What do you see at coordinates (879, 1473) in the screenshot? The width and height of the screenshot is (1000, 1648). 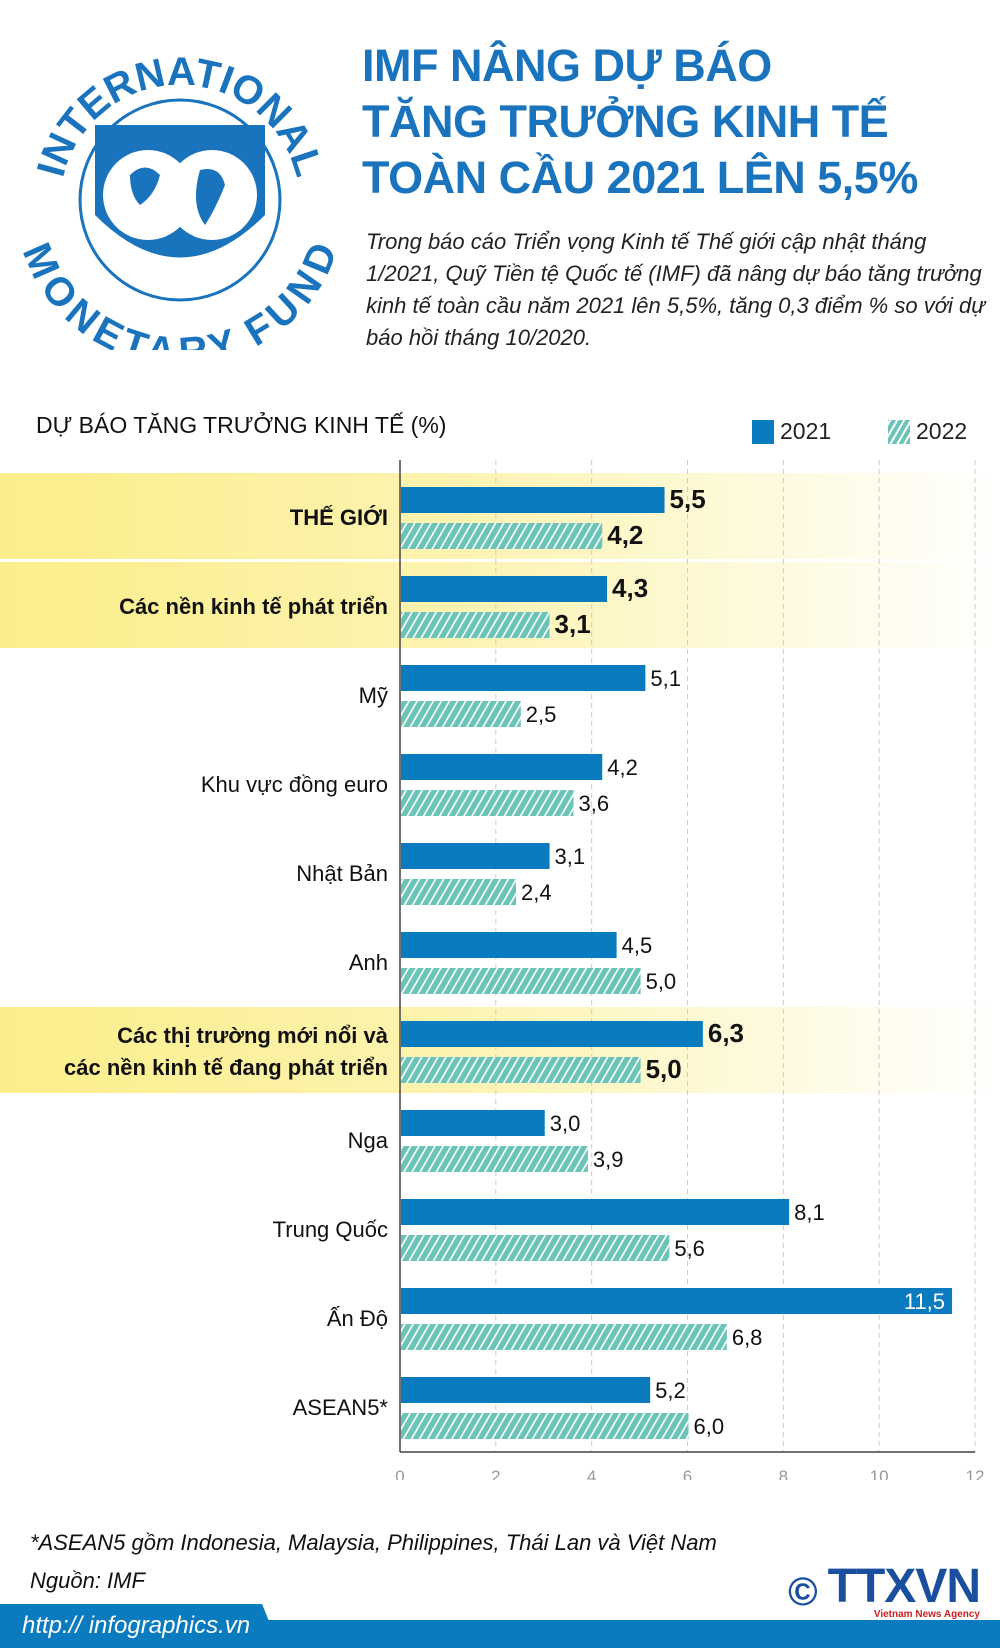 I see `x-tick-label: 10` at bounding box center [879, 1473].